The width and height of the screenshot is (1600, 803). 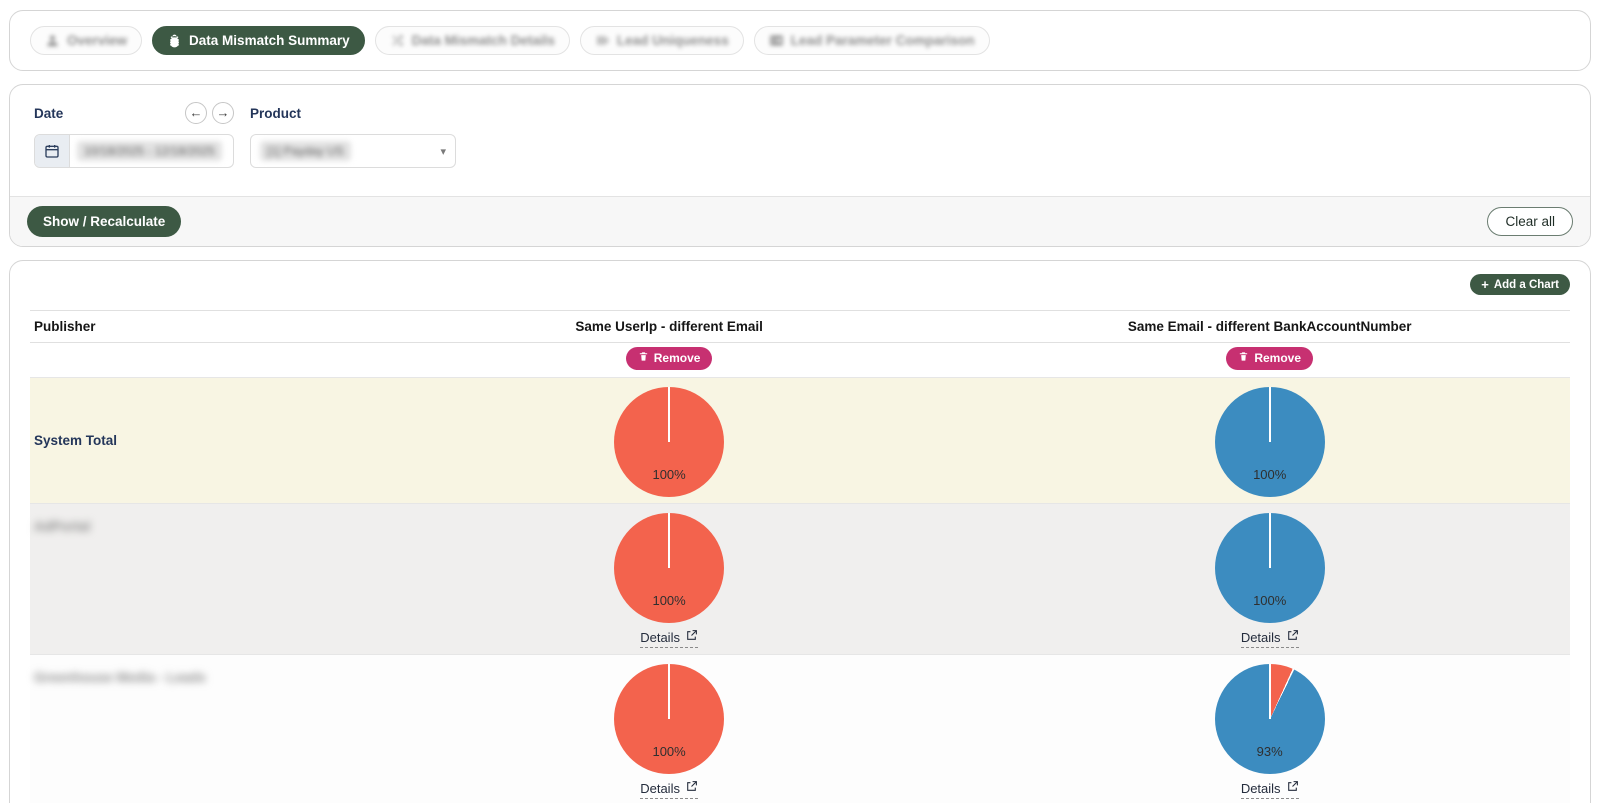 What do you see at coordinates (86, 40) in the screenshot?
I see `tab-overview: Overview` at bounding box center [86, 40].